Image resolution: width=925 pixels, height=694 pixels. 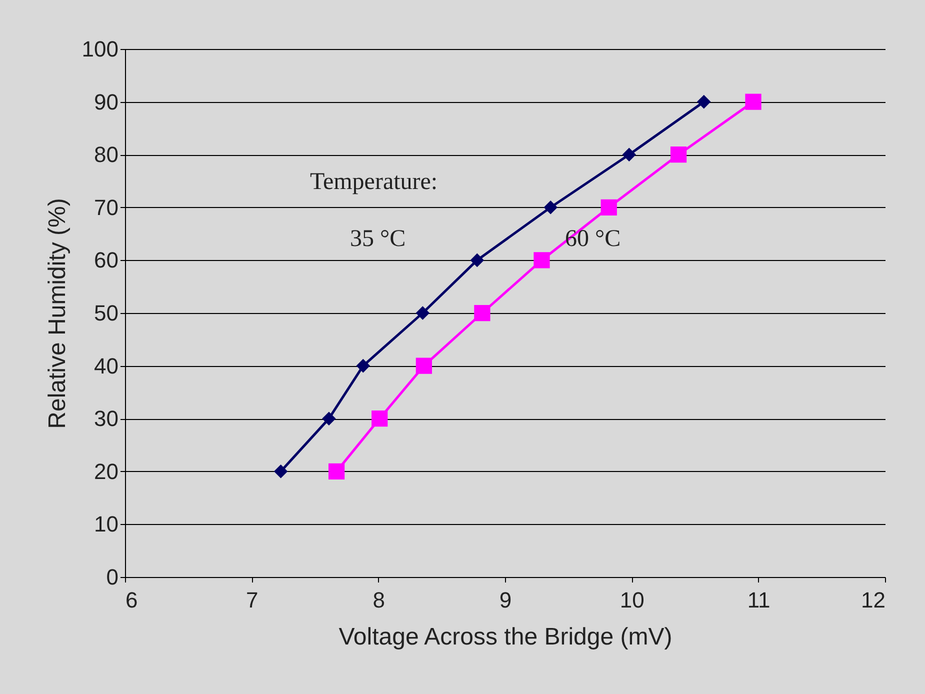 I want to click on x-tick-label: 8, so click(x=378, y=600).